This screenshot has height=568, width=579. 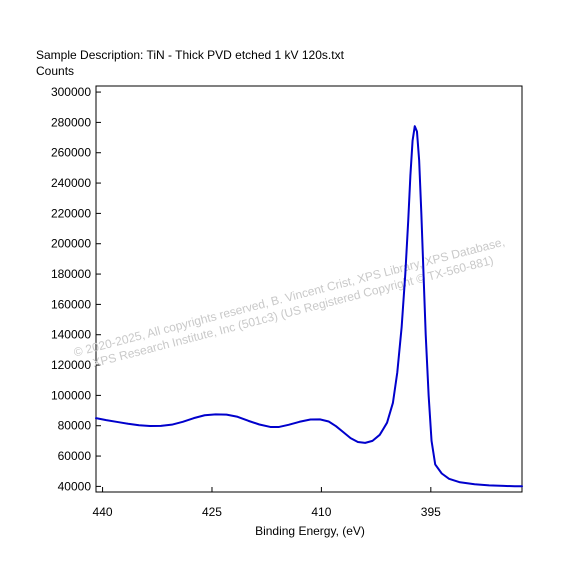 I want to click on x-axis-label: Binding Energy, (eV), so click(x=310, y=531).